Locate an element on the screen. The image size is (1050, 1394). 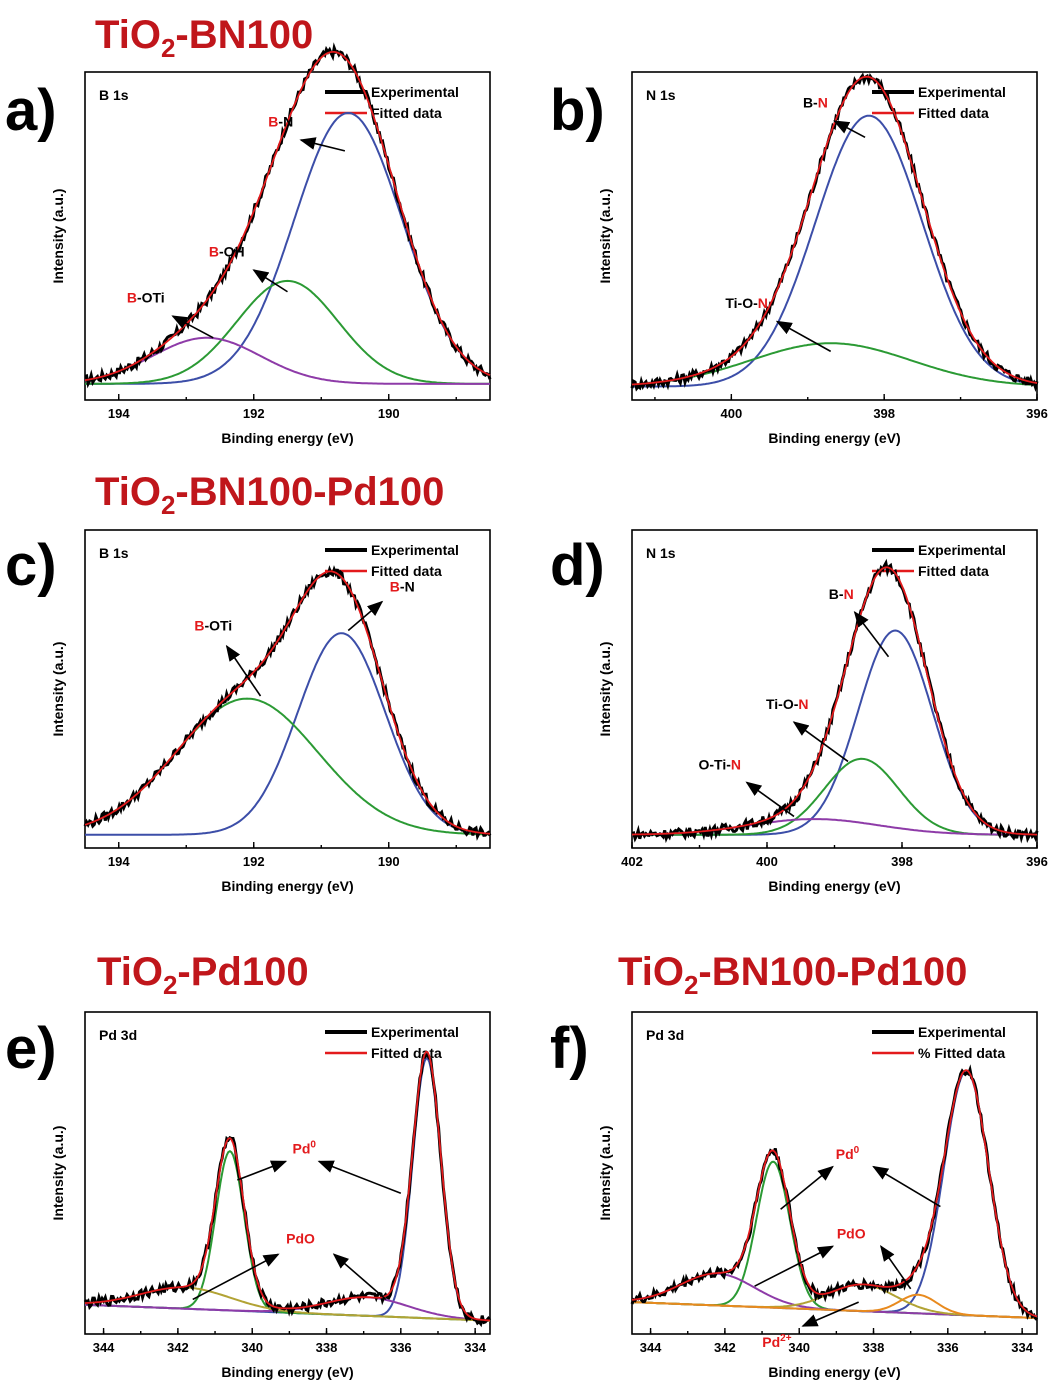
legend-label-fitted: % Fitted data is located at coordinates (961, 1053).